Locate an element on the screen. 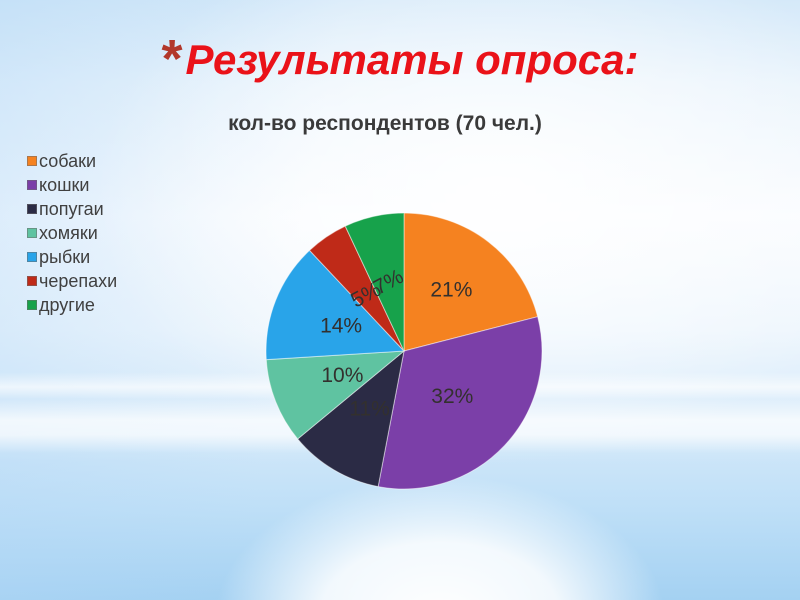 The height and width of the screenshot is (600, 800). legend-label: другие is located at coordinates (67, 305).